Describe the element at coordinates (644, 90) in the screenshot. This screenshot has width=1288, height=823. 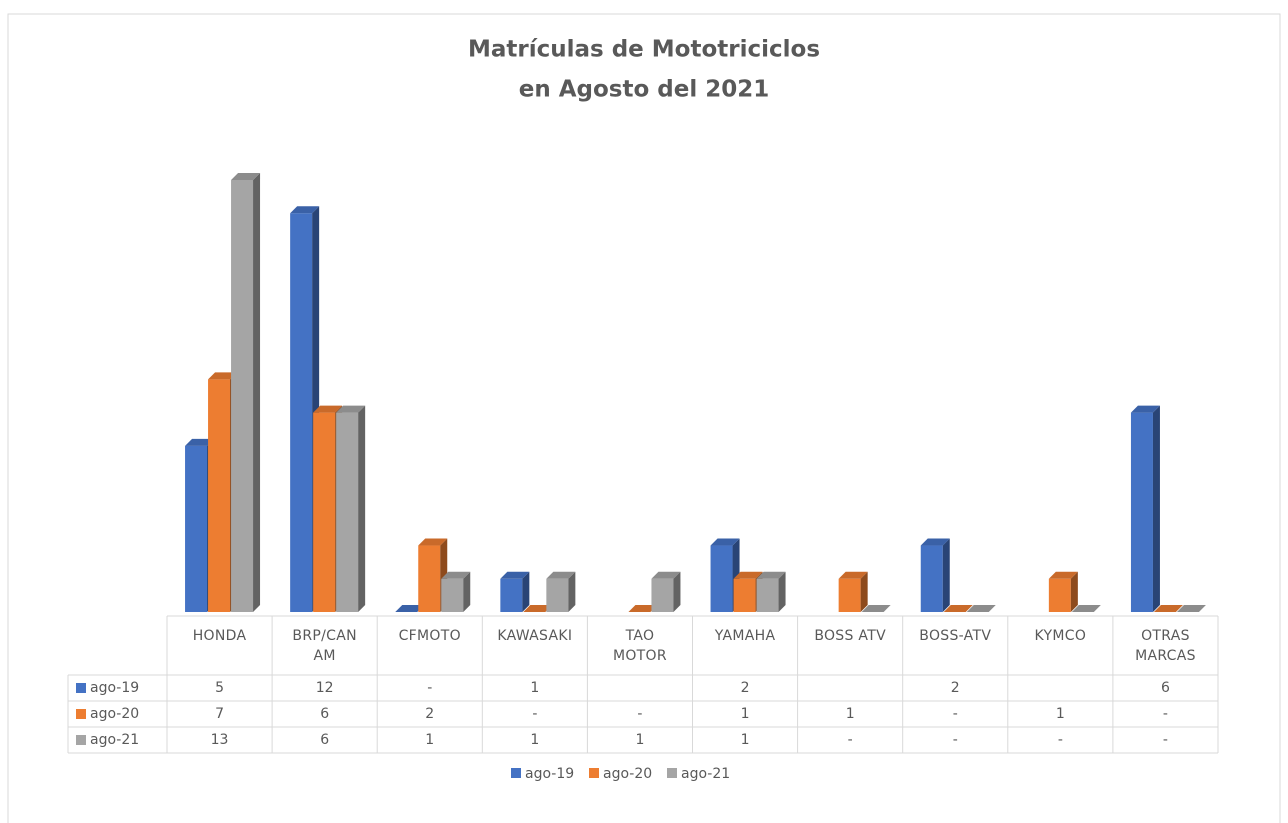
I see `chart-title: en Agosto del 2021` at that location.